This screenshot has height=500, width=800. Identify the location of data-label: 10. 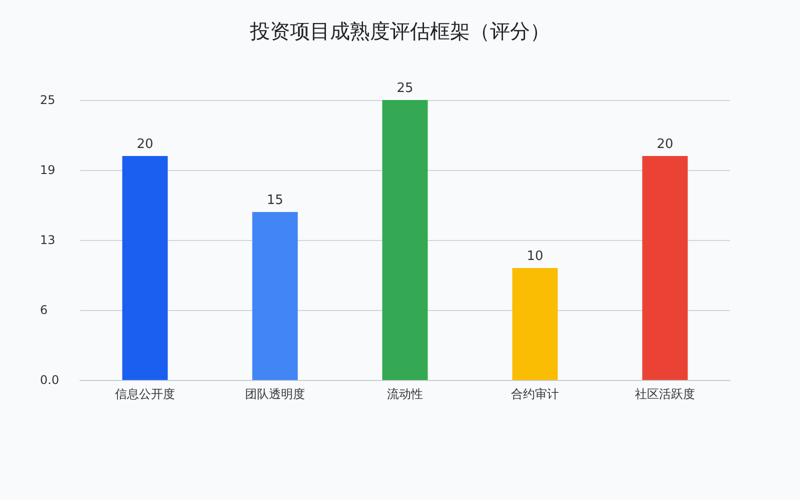
(535, 256).